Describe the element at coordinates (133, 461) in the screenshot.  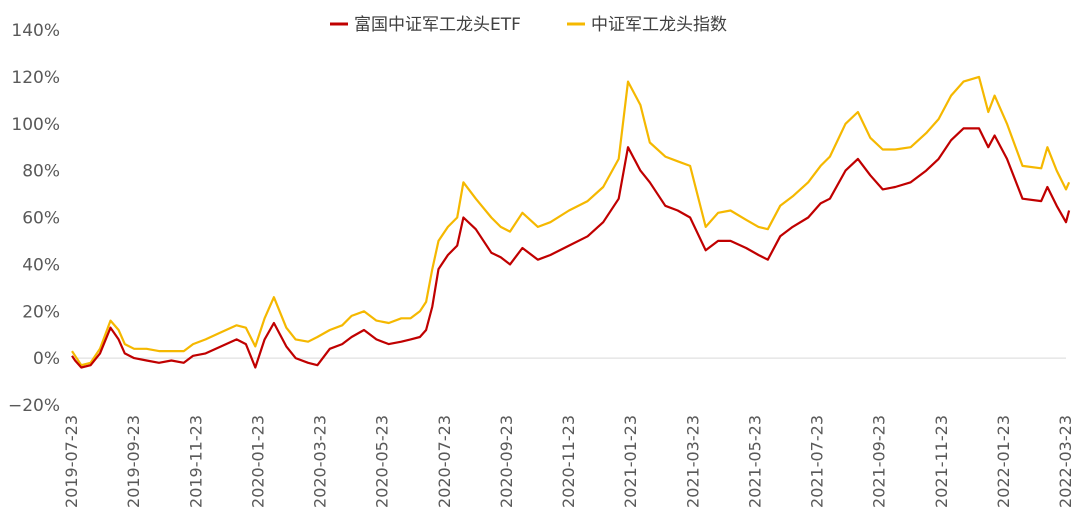
I see `x-tick-label: 2019-09-23` at that location.